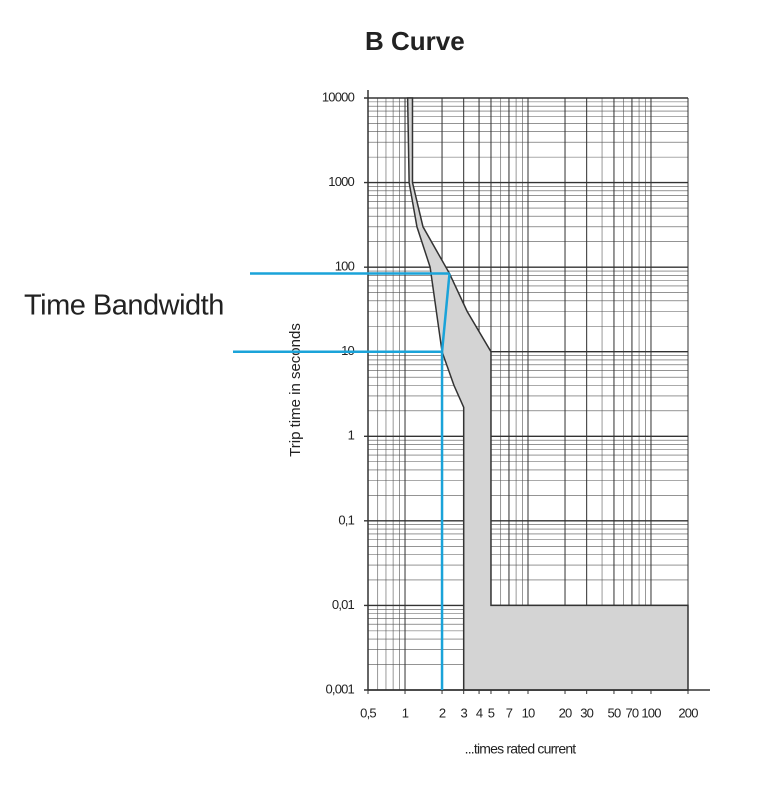 The width and height of the screenshot is (760, 789). Describe the element at coordinates (341, 181) in the screenshot. I see `y-tick-label: 1000` at that location.